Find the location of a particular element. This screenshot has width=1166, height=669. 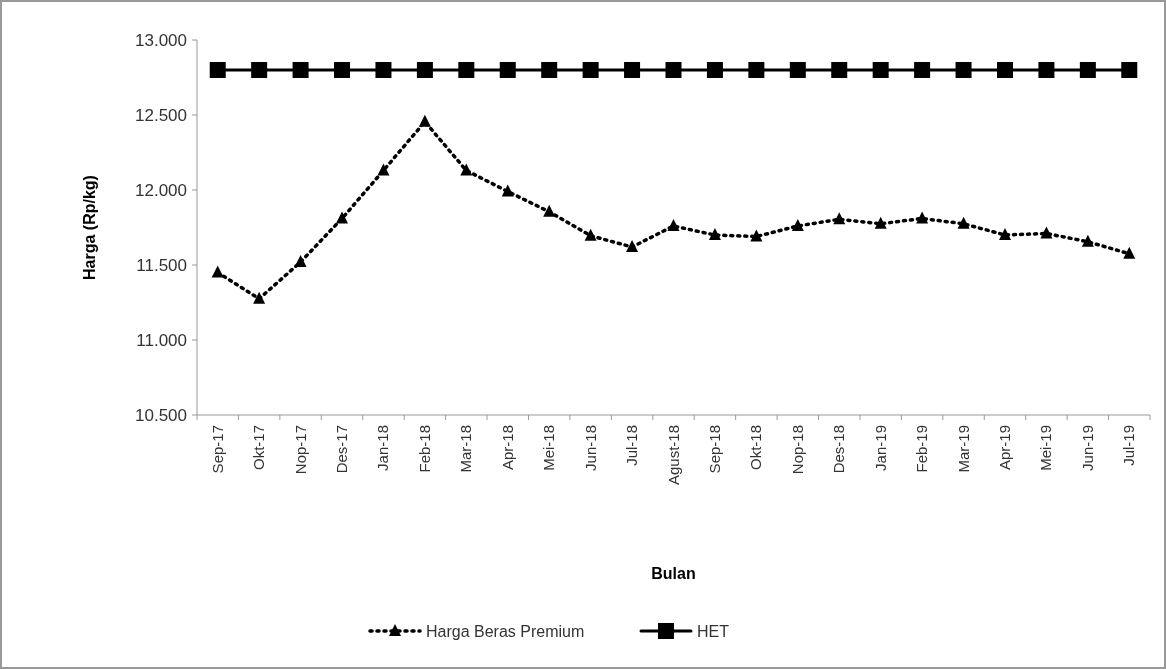

x-tick-label: Des-17 is located at coordinates (342, 449).